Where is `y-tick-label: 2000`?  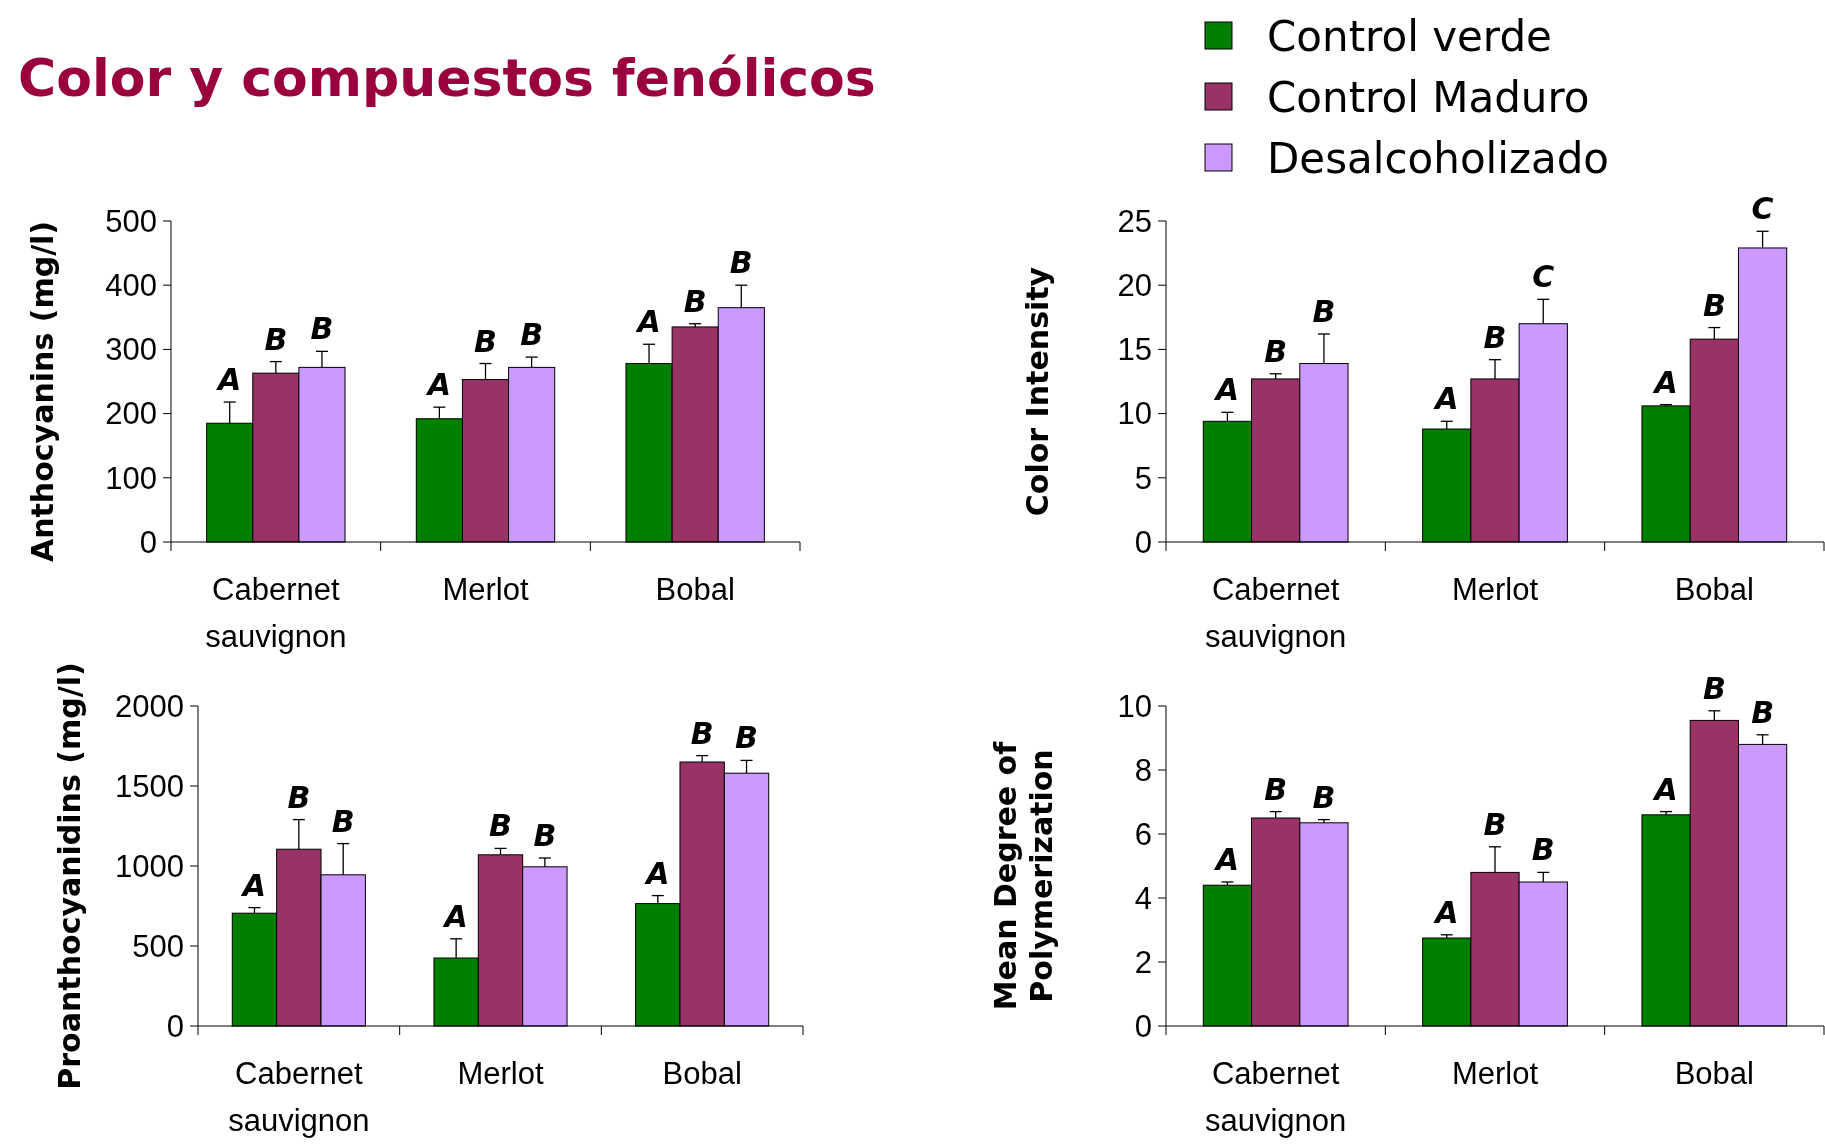
y-tick-label: 2000 is located at coordinates (149, 706).